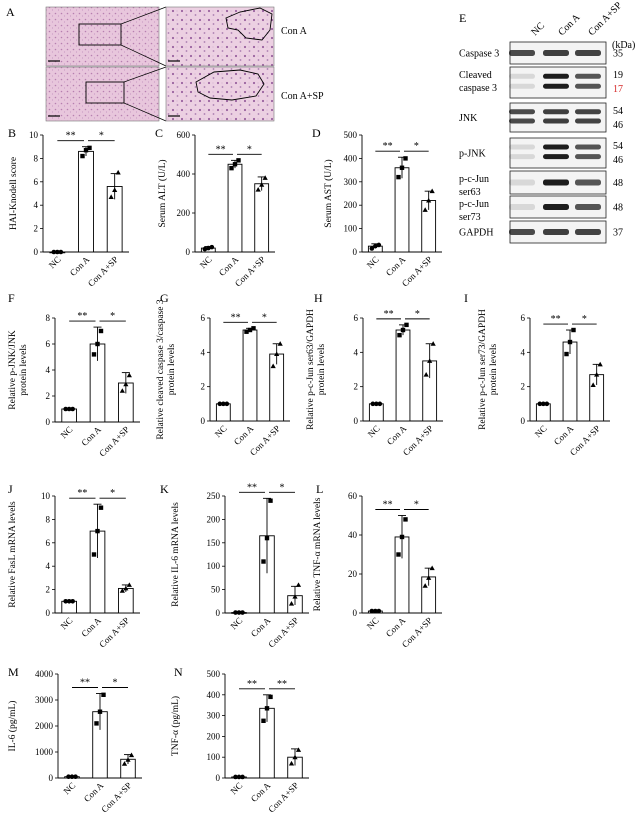  Describe the element at coordinates (318, 298) in the screenshot. I see `panel-letter: H` at that location.